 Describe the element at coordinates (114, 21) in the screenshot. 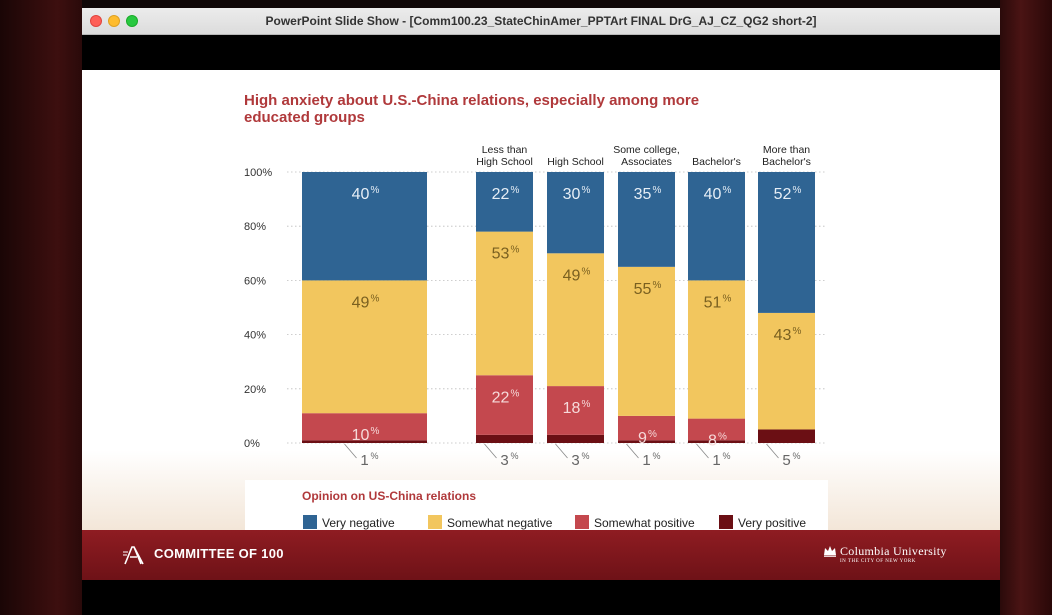

I see `minimize-window-button` at that location.